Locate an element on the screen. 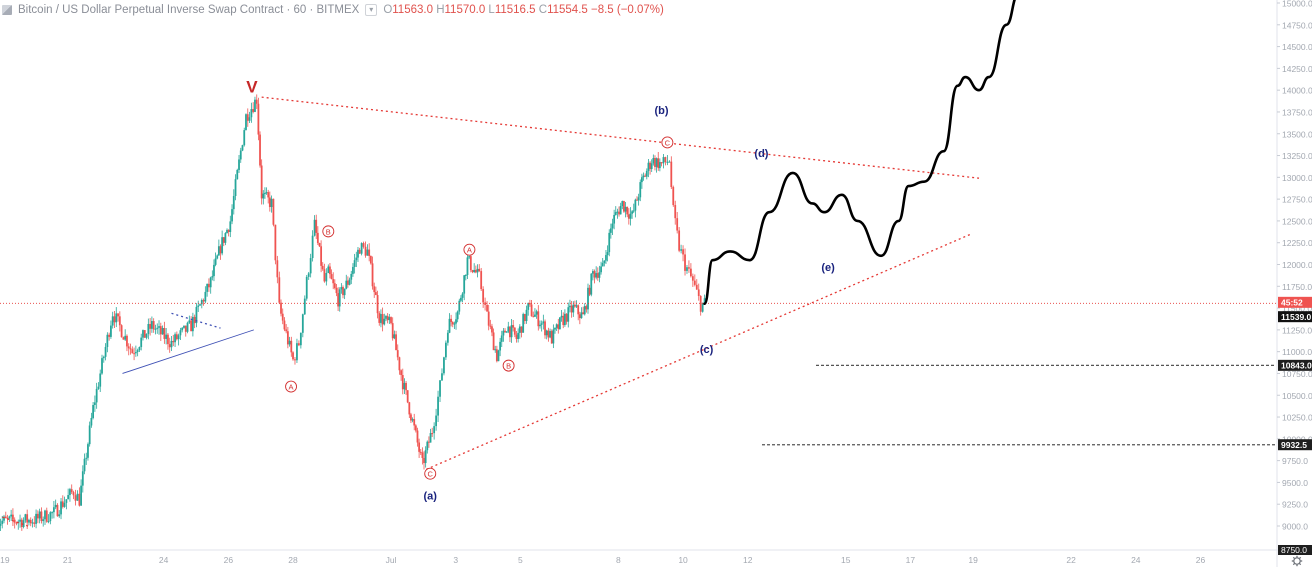  y-tick-label: 13250.0 is located at coordinates (1297, 156).